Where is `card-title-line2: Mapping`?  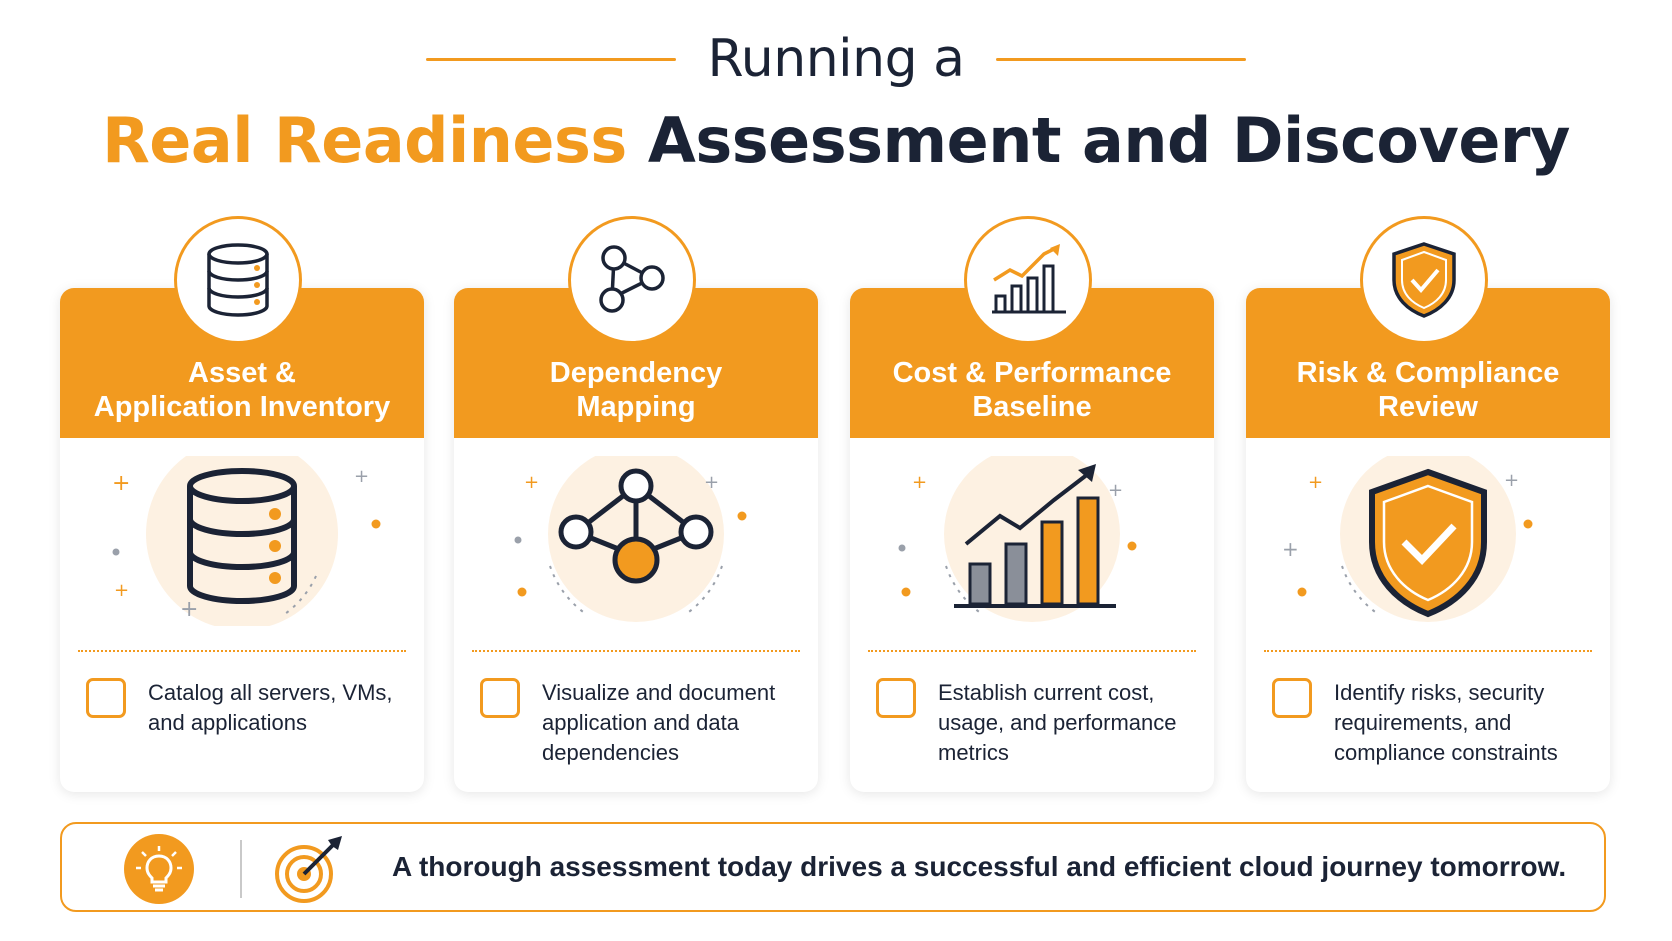 card-title-line2: Mapping is located at coordinates (636, 407).